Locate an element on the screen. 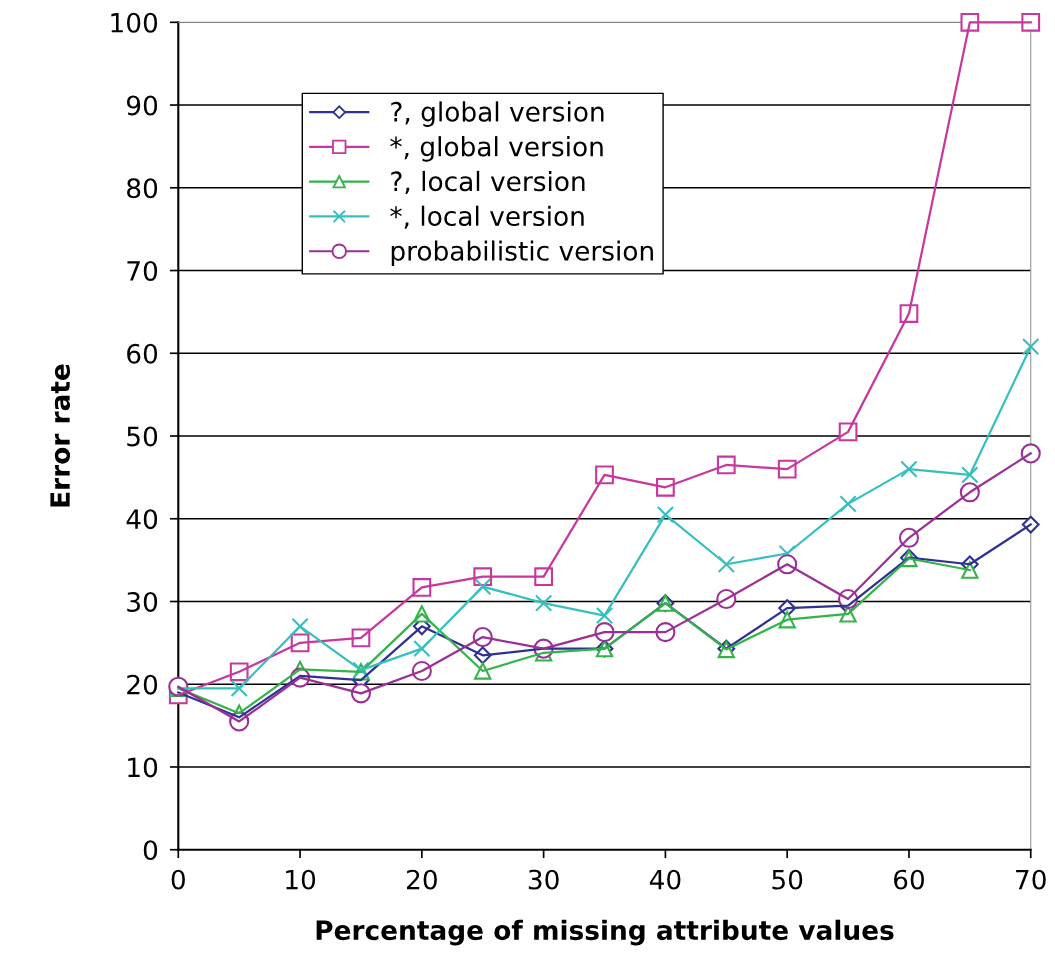  legend-label: ?, global version is located at coordinates (497, 114).